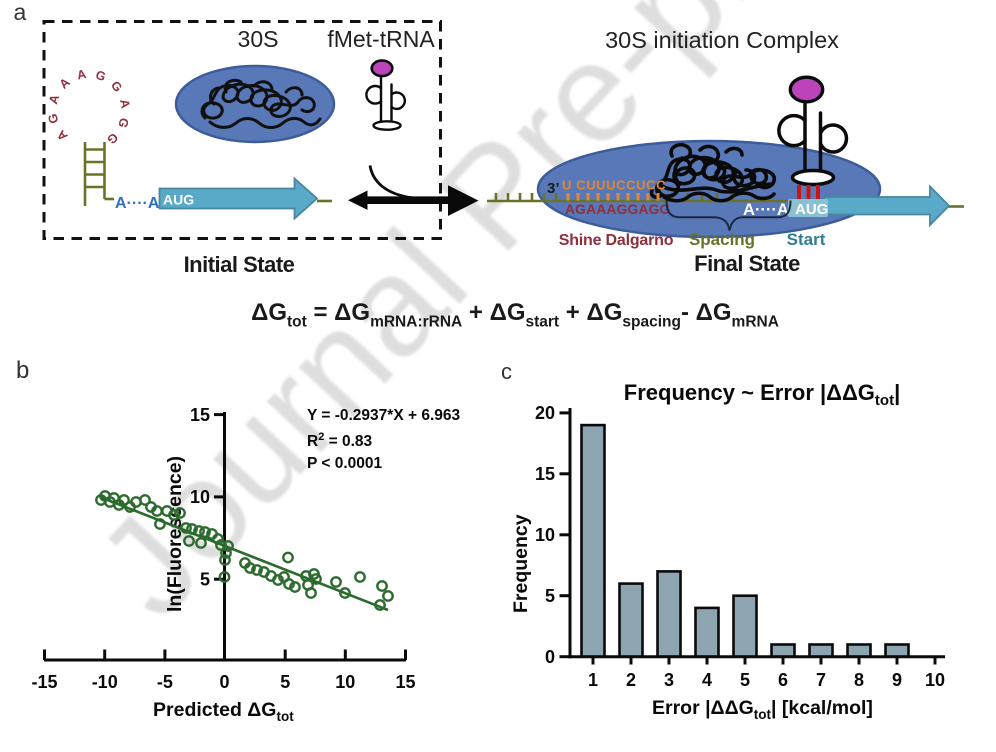  Describe the element at coordinates (545, 413) in the screenshot. I see `svg-text: 20` at that location.